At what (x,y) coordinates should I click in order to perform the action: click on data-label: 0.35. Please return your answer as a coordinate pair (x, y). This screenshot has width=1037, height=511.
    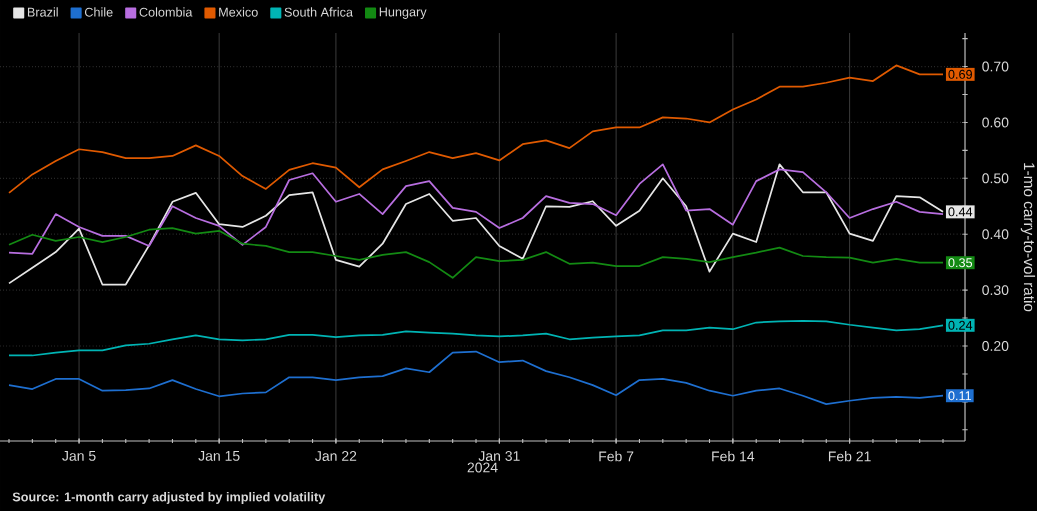
    Looking at the image, I should click on (960, 263).